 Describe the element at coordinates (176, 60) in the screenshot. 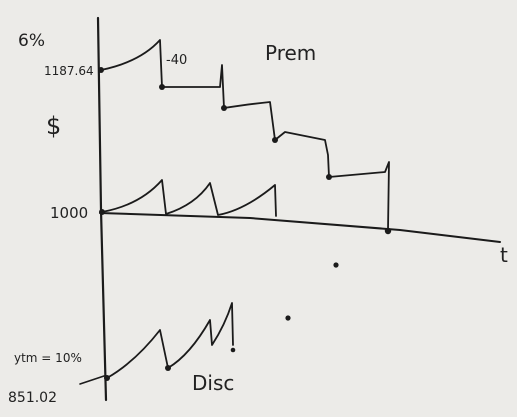

I see `drop-annotation: -40` at that location.